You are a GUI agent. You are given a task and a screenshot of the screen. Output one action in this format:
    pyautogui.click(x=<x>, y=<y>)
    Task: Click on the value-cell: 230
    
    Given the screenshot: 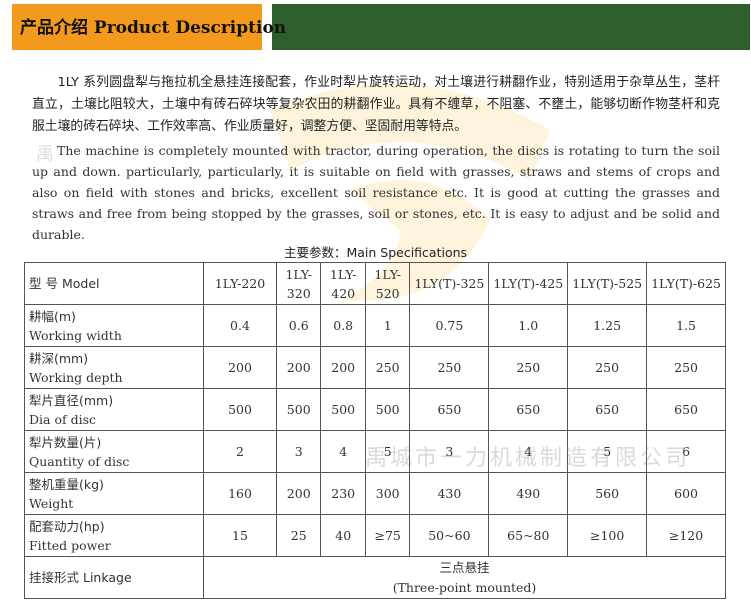 What is the action you would take?
    pyautogui.click(x=343, y=493)
    